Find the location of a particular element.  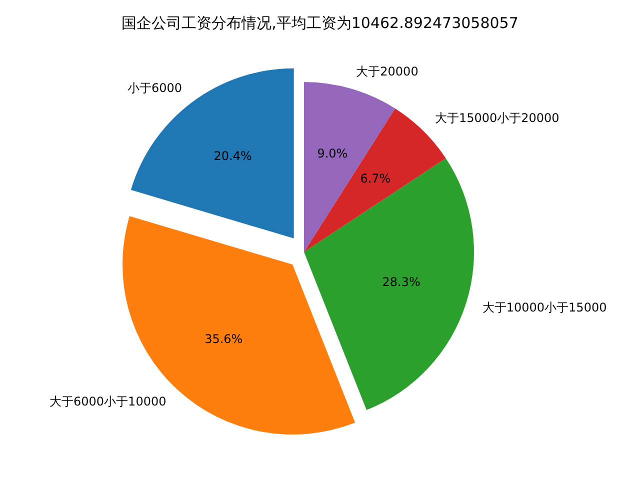

slice-label: 大于6000小于10000 is located at coordinates (108, 401).